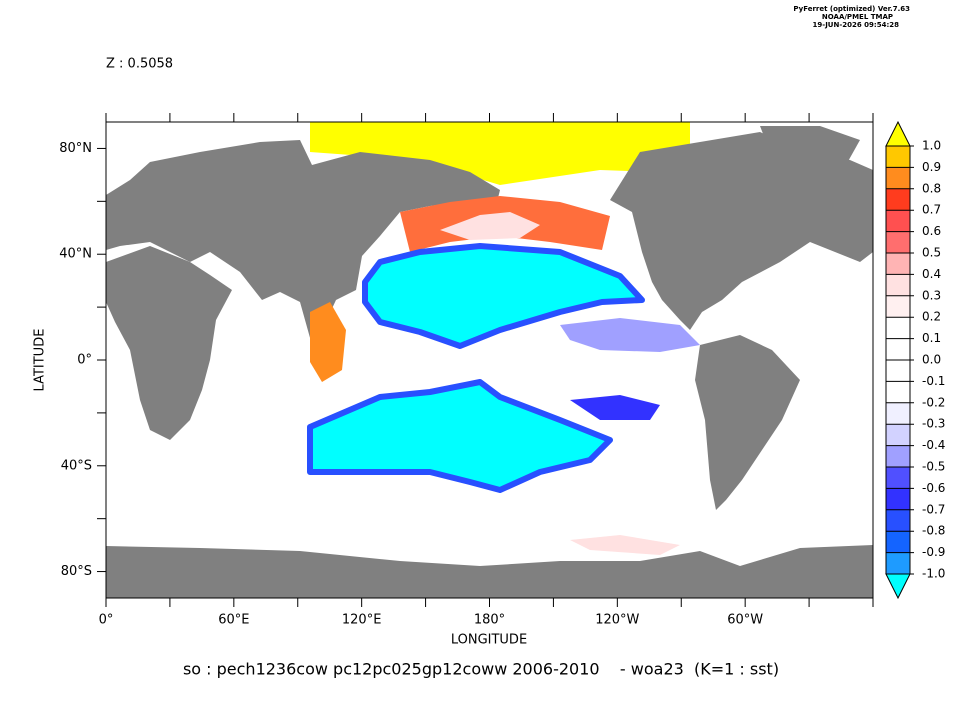  I want to click on colorbar-label: 0.1, so click(931, 338).